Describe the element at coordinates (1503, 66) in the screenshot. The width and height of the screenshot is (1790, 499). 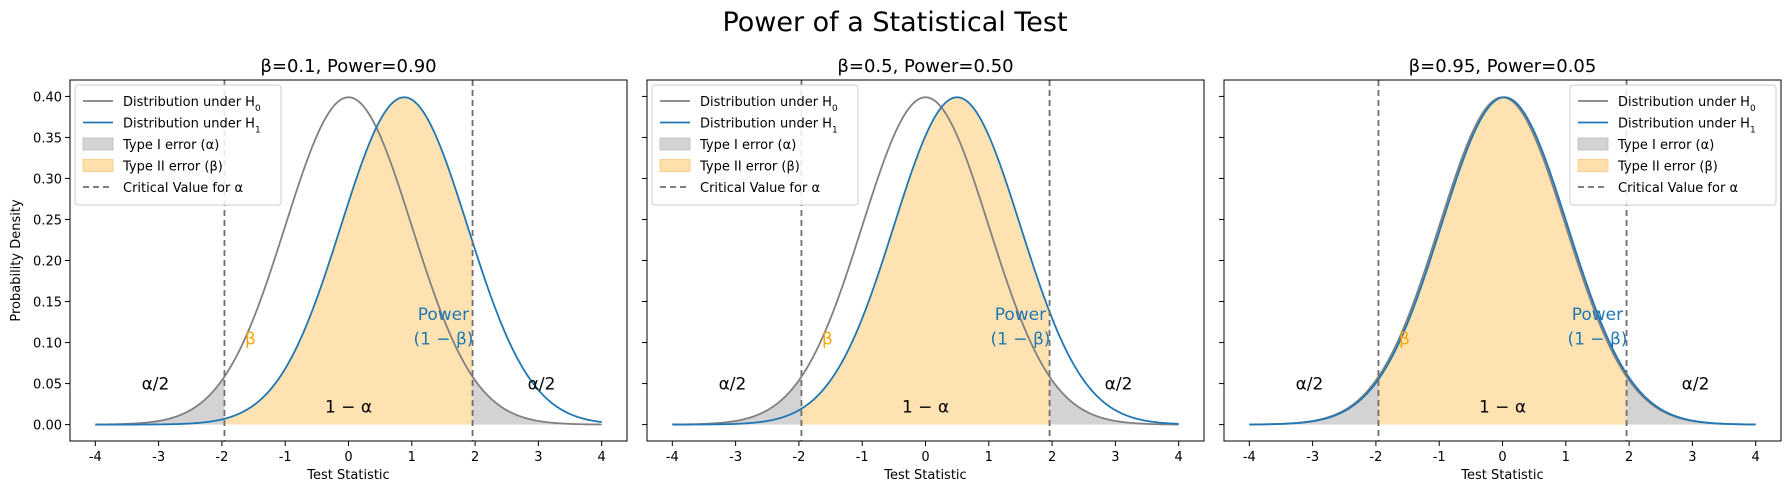
I see `panel-title: β=0.95, Power=0.05` at that location.